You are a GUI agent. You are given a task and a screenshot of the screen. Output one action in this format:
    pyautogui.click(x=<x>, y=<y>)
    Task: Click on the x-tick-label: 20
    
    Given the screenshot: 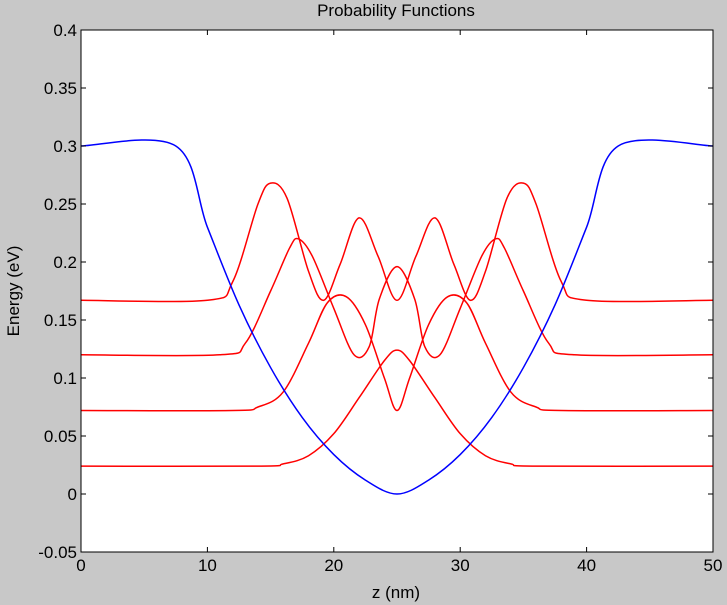 What is the action you would take?
    pyautogui.click(x=333, y=565)
    